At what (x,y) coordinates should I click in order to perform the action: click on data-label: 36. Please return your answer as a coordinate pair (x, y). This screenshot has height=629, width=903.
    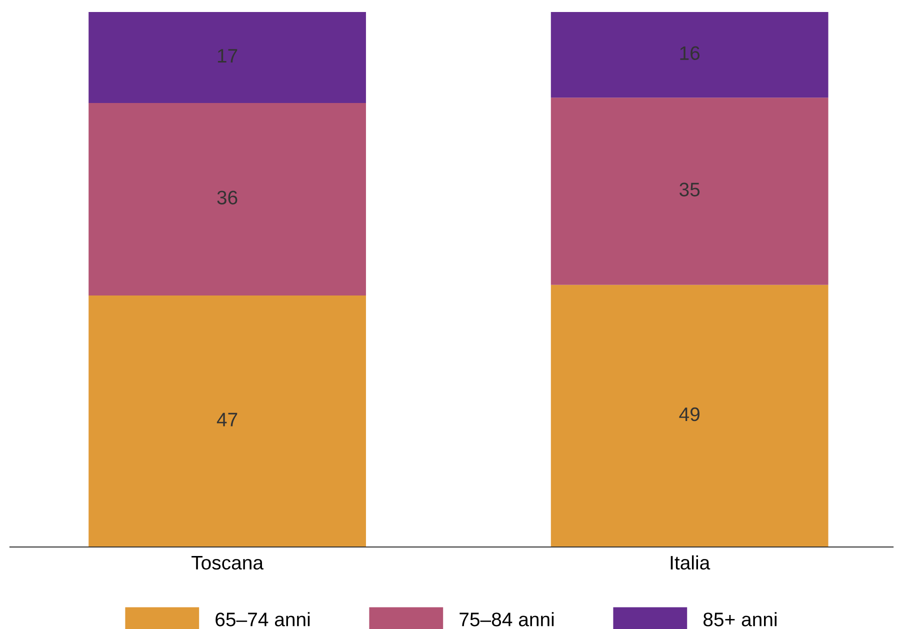
    Looking at the image, I should click on (227, 197).